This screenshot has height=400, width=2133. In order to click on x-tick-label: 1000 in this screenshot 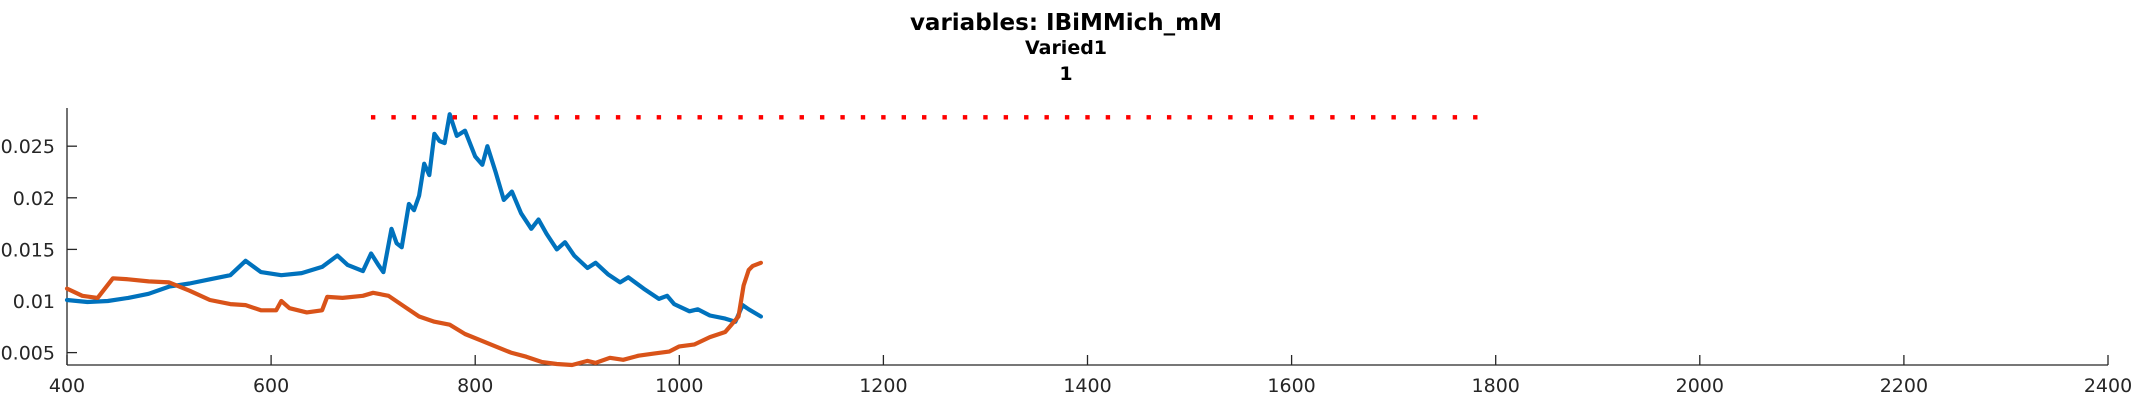, I will do `click(679, 386)`.